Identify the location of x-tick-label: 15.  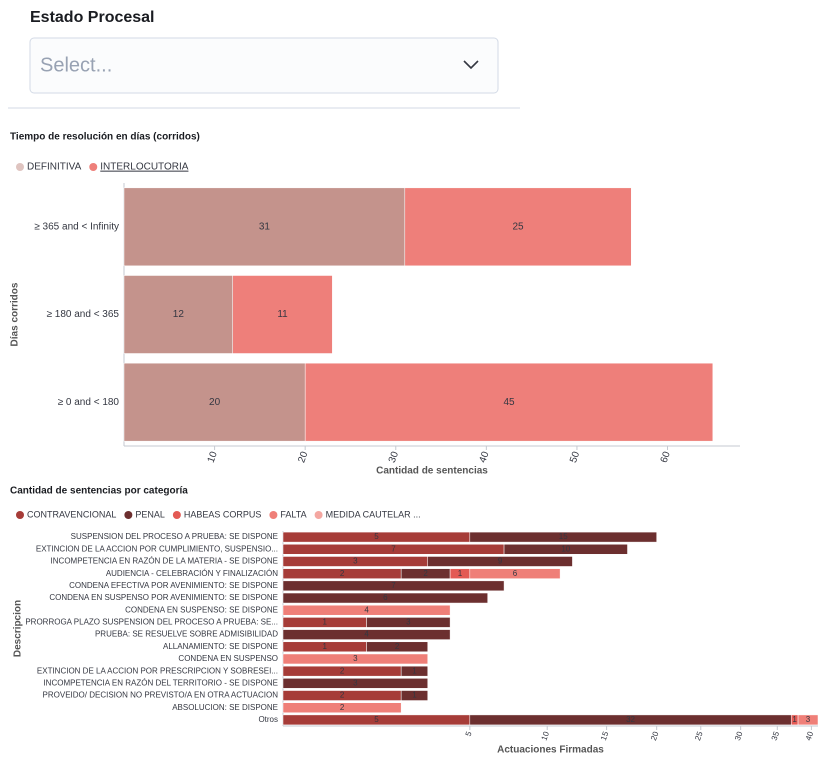
(605, 736).